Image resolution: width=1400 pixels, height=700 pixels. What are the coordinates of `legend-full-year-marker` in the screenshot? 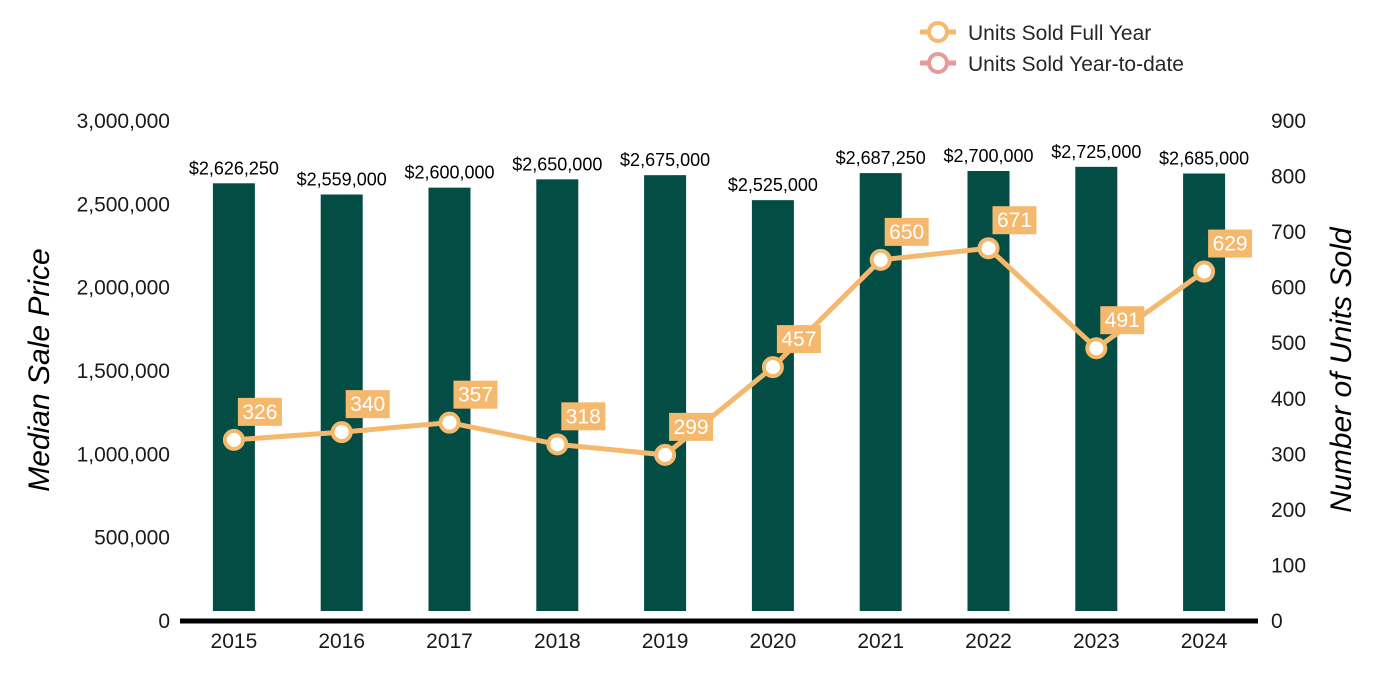 It's located at (938, 32).